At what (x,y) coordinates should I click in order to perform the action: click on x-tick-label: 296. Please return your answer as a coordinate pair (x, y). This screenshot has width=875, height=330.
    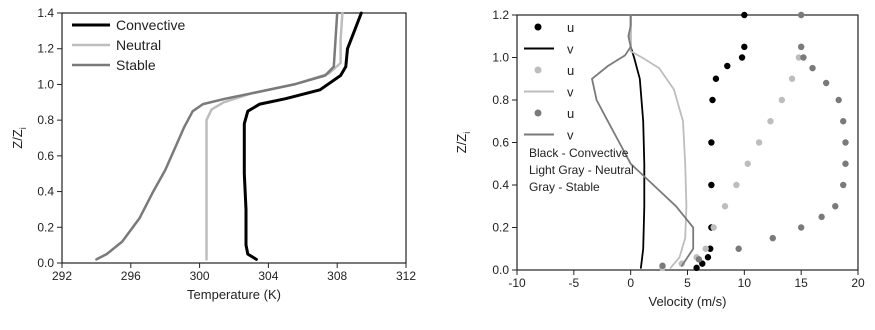
    Looking at the image, I should click on (131, 276).